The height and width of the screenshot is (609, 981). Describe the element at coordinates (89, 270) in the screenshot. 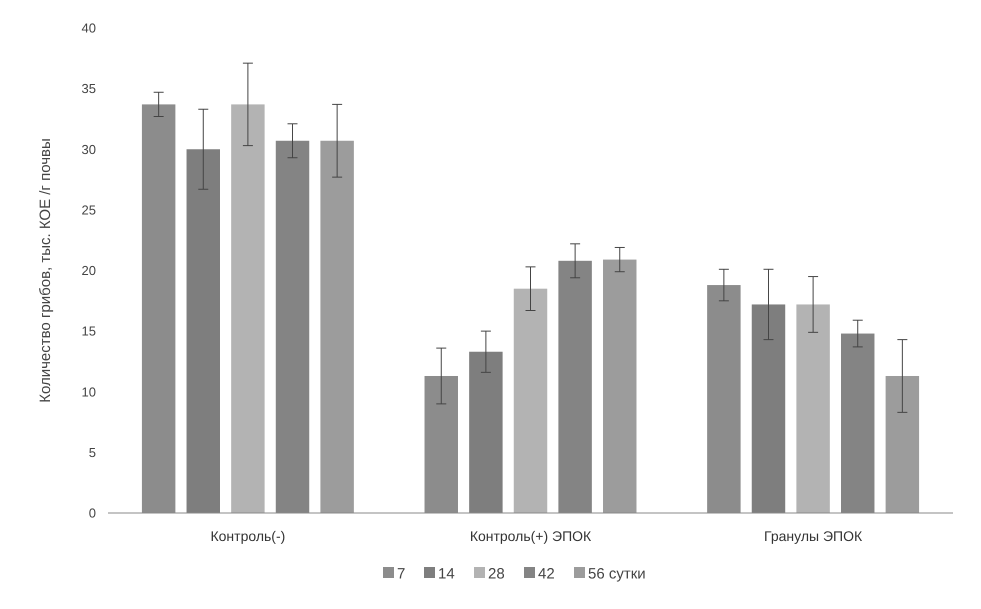

I see `y-tick-label: 20` at that location.